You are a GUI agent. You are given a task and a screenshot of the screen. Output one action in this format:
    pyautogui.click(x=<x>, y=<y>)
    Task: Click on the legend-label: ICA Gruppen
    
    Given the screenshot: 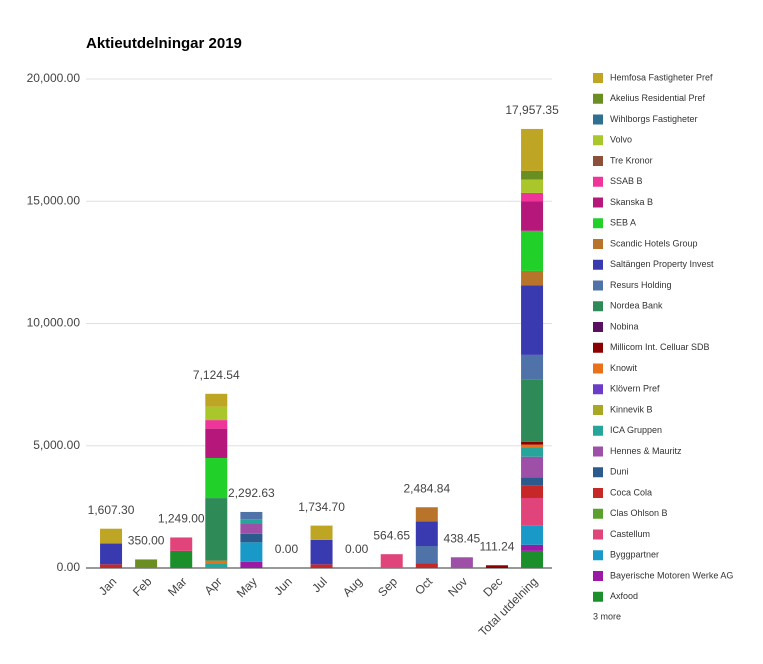 What is the action you would take?
    pyautogui.click(x=636, y=430)
    